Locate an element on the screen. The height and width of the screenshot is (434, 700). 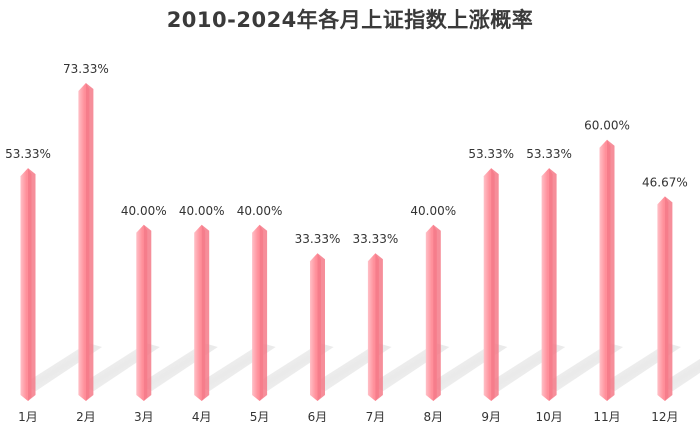
bar-value-label: 46.67% is located at coordinates (665, 182).